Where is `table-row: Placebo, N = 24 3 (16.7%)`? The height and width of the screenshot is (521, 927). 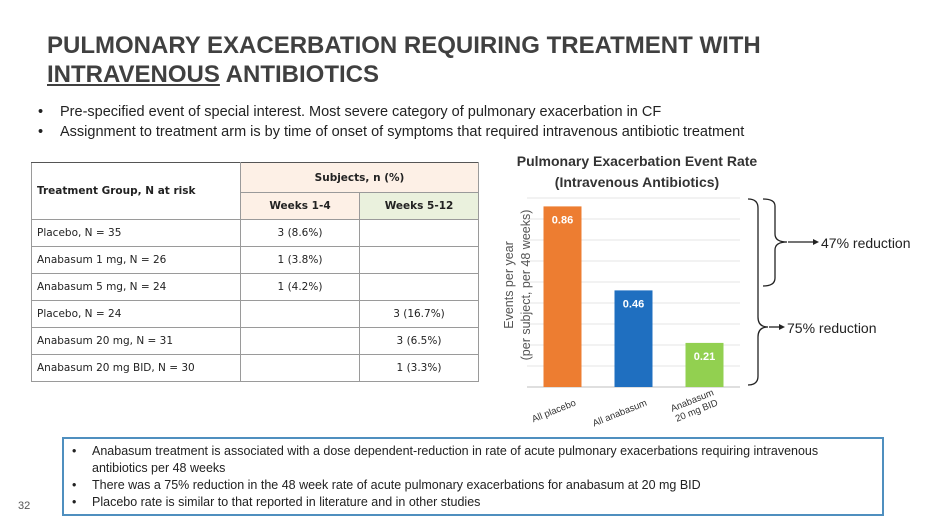
table-row: Placebo, N = 24 3 (16.7%) is located at coordinates (255, 314).